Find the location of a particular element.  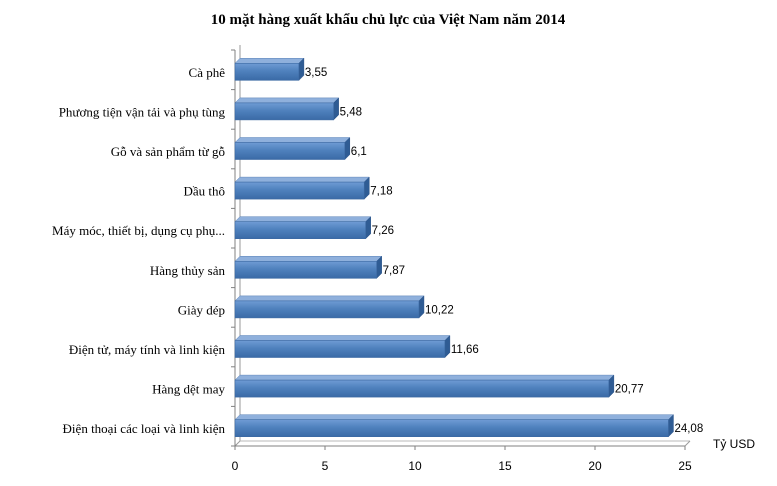

category-label: Điện thoại các loại và linh kiện is located at coordinates (144, 428).